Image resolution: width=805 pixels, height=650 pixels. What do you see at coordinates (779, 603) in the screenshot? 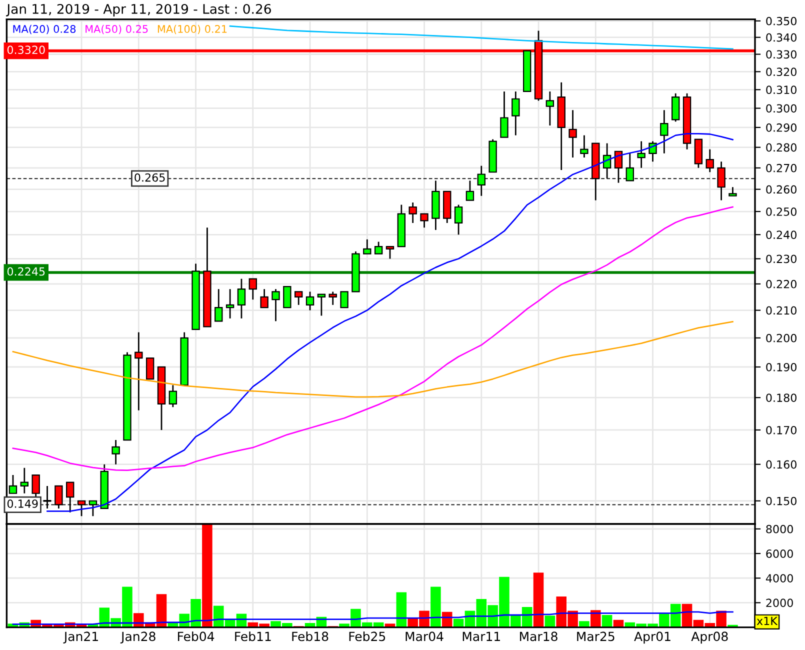
I see `y-tick-label: 2000` at bounding box center [779, 603].